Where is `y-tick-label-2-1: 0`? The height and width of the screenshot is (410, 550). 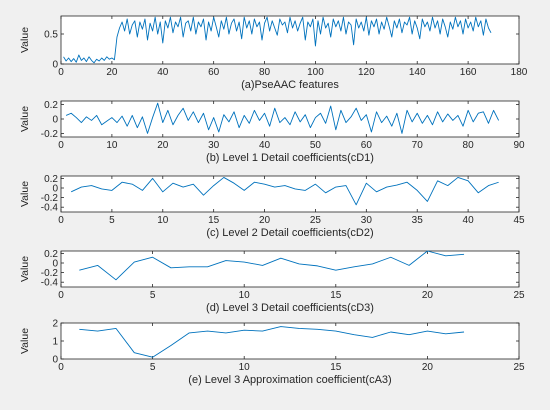 y-tick-label-2-1: 0 is located at coordinates (55, 120).